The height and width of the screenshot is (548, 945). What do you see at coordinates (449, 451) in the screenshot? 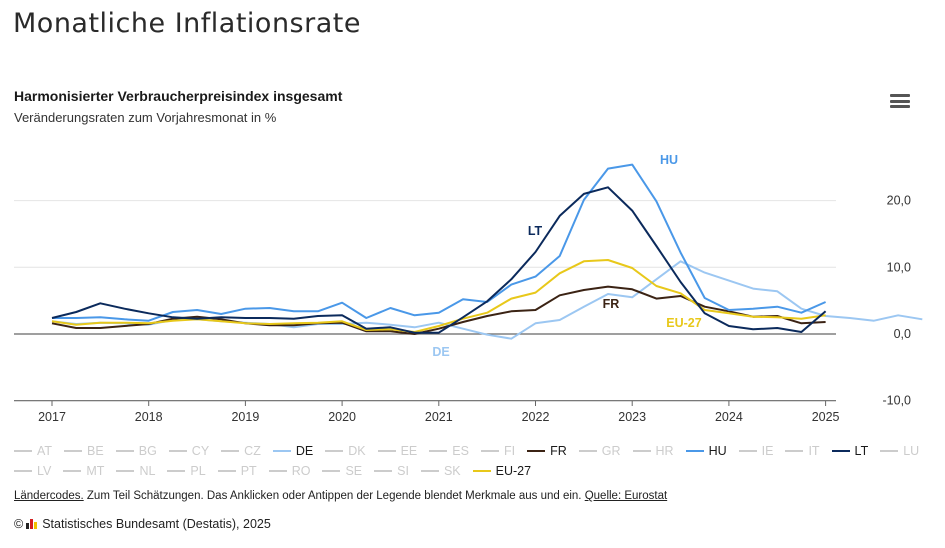
I see `legend-item-es: ES` at bounding box center [449, 451].